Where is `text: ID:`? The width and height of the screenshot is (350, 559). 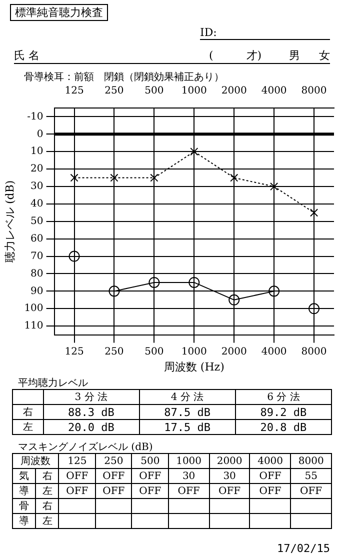
text: ID: is located at coordinates (265, 33).